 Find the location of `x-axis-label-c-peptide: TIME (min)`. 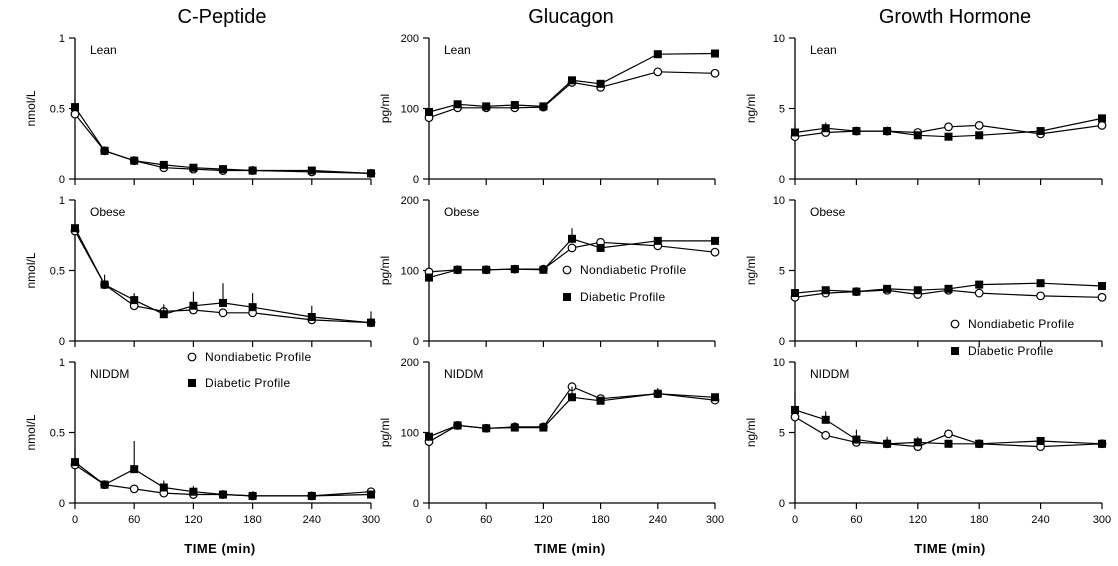

x-axis-label-c-peptide: TIME (min) is located at coordinates (219, 548).